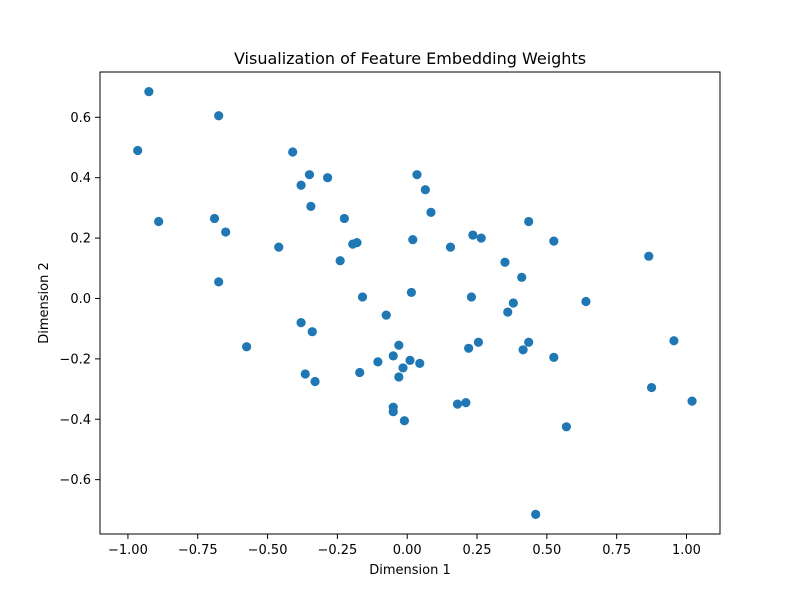 Image resolution: width=800 pixels, height=605 pixels. Describe the element at coordinates (80, 118) in the screenshot. I see `y-tick-label: 0.6` at that location.